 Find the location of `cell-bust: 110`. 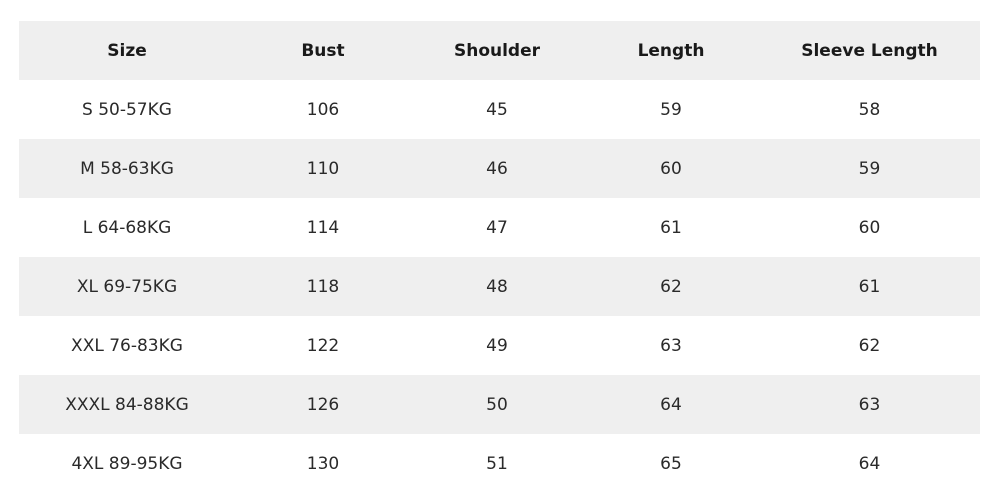

cell-bust: 110 is located at coordinates (323, 168).